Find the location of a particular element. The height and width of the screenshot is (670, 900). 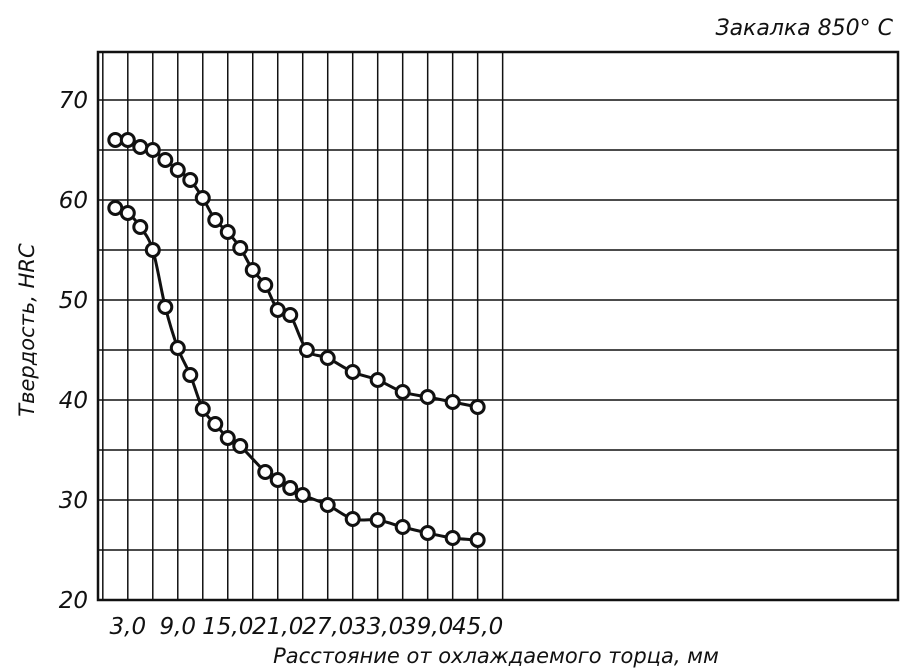

x-tick-label: 33,0 is located at coordinates (377, 627).